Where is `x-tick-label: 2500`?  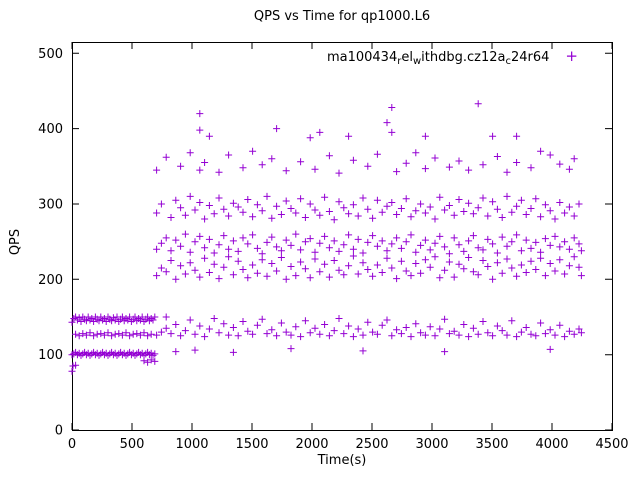 x-tick-label: 2500 is located at coordinates (371, 444).